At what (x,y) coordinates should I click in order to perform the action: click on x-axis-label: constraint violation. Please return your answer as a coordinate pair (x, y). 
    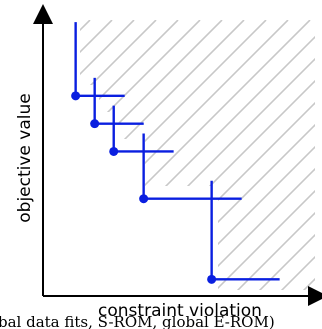
    Looking at the image, I should click on (180, 311).